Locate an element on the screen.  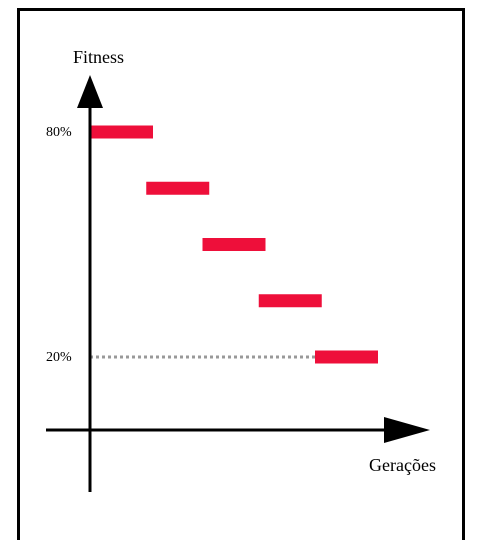
y-axis-arrow is located at coordinates (90, 91).